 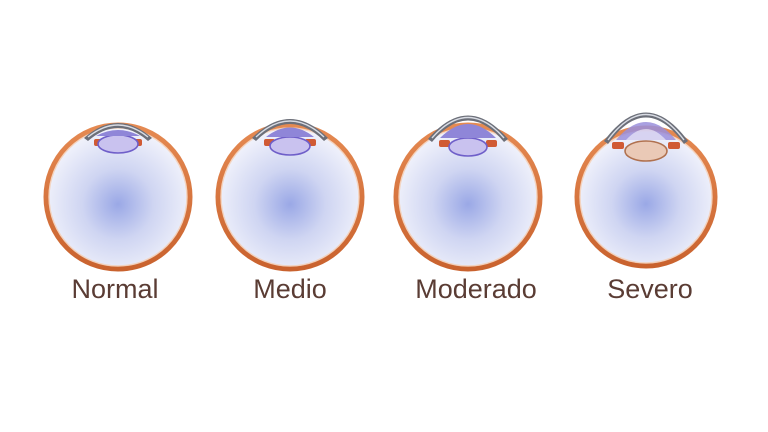 I want to click on sclera-ring, so click(x=290, y=197).